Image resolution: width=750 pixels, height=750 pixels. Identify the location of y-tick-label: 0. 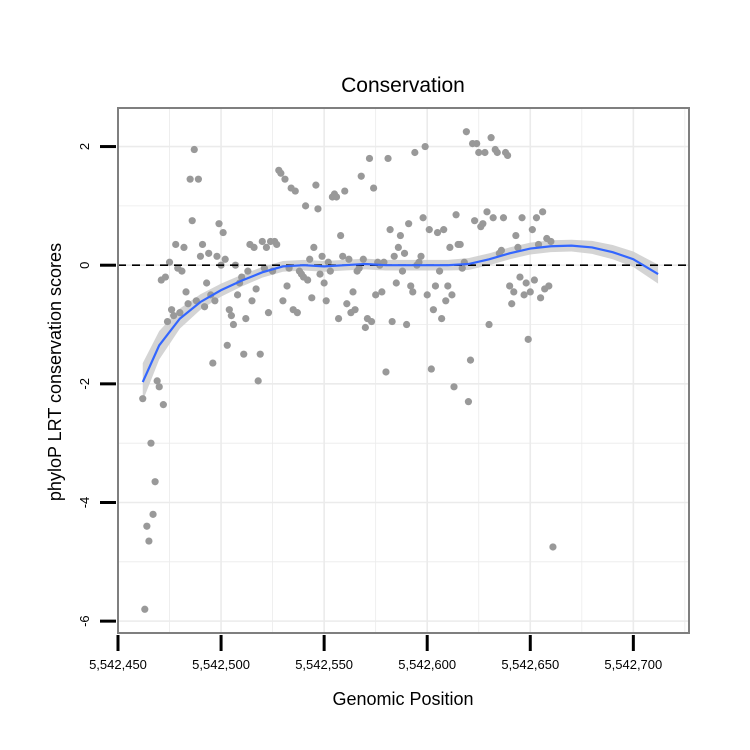
(84, 265).